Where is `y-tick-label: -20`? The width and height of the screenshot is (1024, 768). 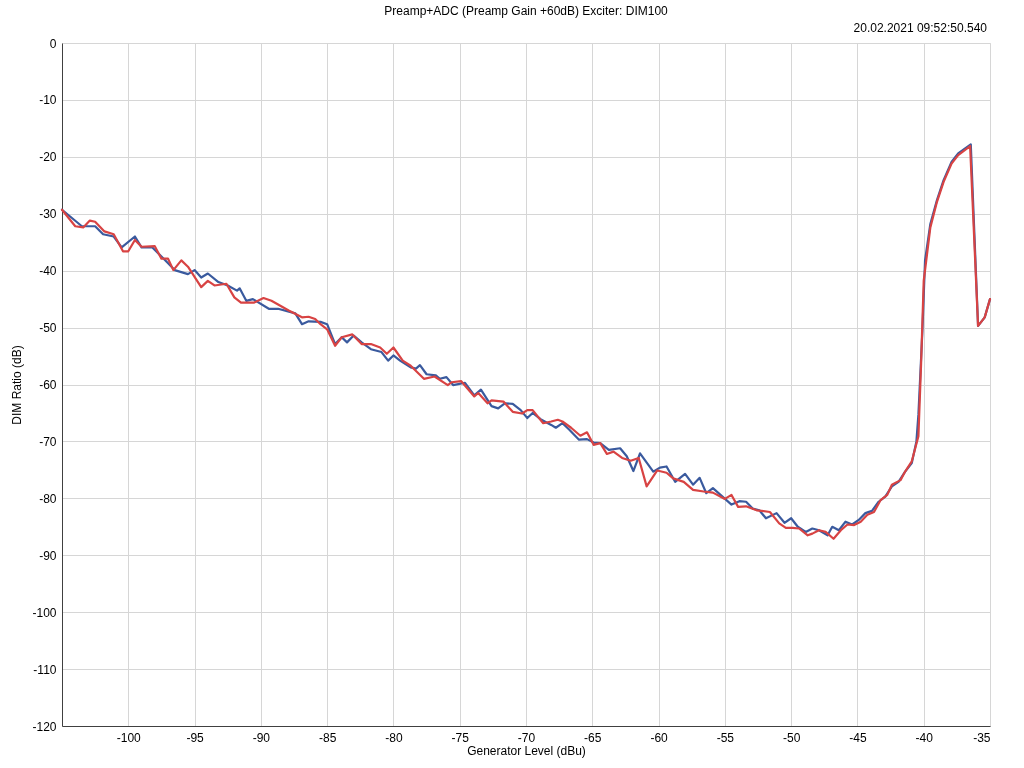 y-tick-label: -20 is located at coordinates (48, 157).